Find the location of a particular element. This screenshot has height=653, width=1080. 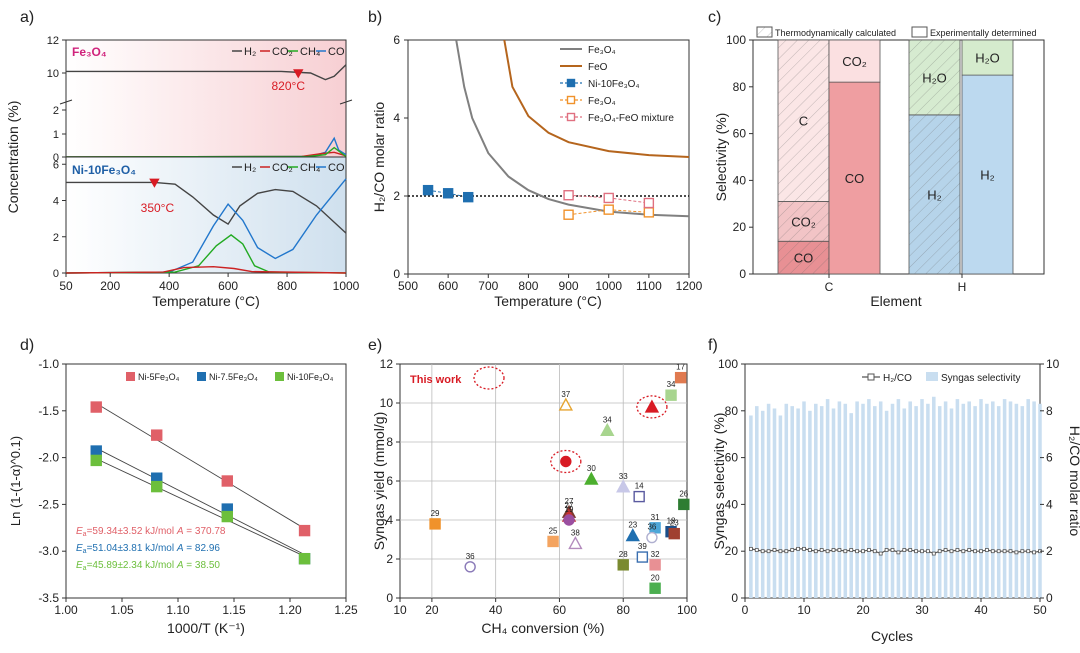

point-label: 19 is located at coordinates (569, 509).